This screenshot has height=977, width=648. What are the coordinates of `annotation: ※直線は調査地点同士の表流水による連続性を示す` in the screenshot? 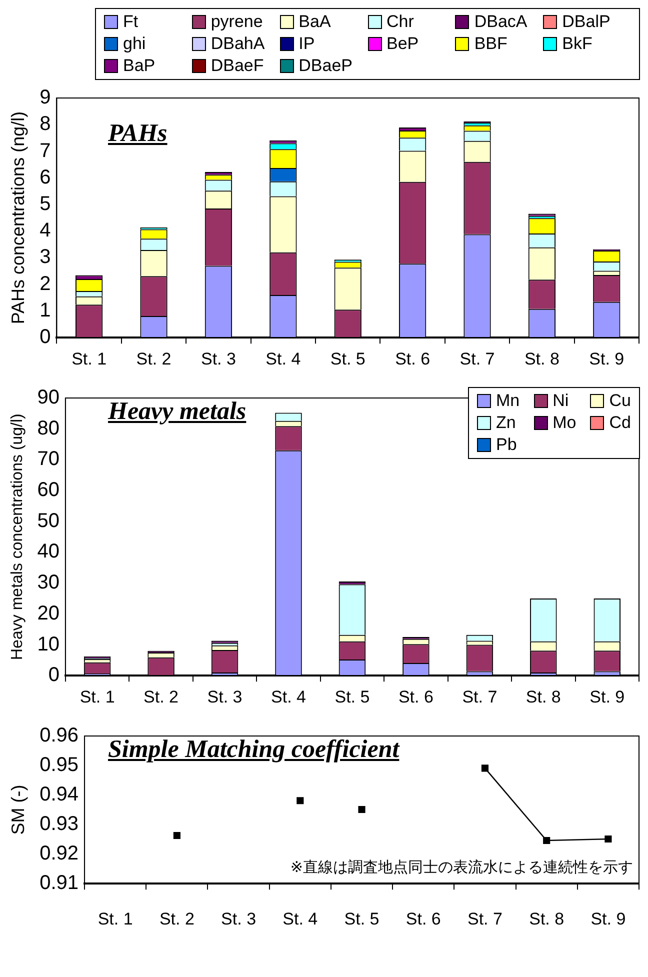 It's located at (461, 867).